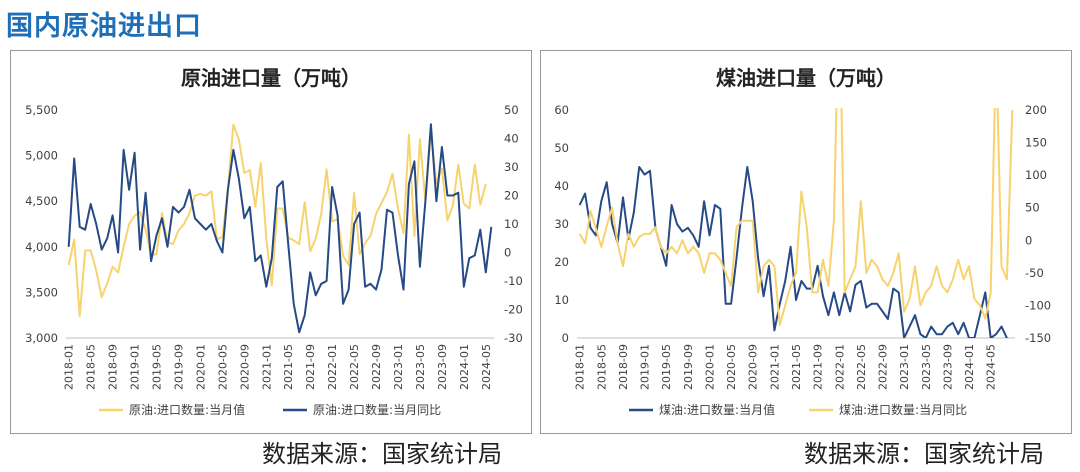  What do you see at coordinates (41, 292) in the screenshot?
I see `left-y-tick-label: 3,500` at bounding box center [41, 292].